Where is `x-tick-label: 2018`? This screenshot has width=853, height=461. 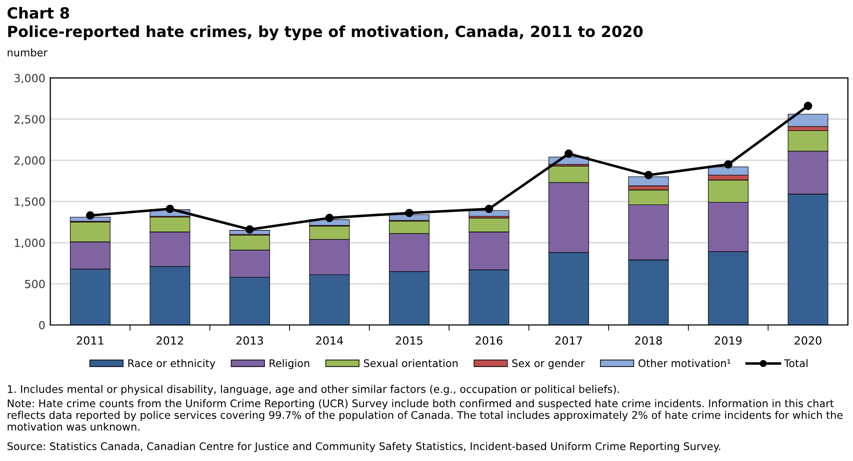
x-tick-label: 2018 is located at coordinates (648, 340).